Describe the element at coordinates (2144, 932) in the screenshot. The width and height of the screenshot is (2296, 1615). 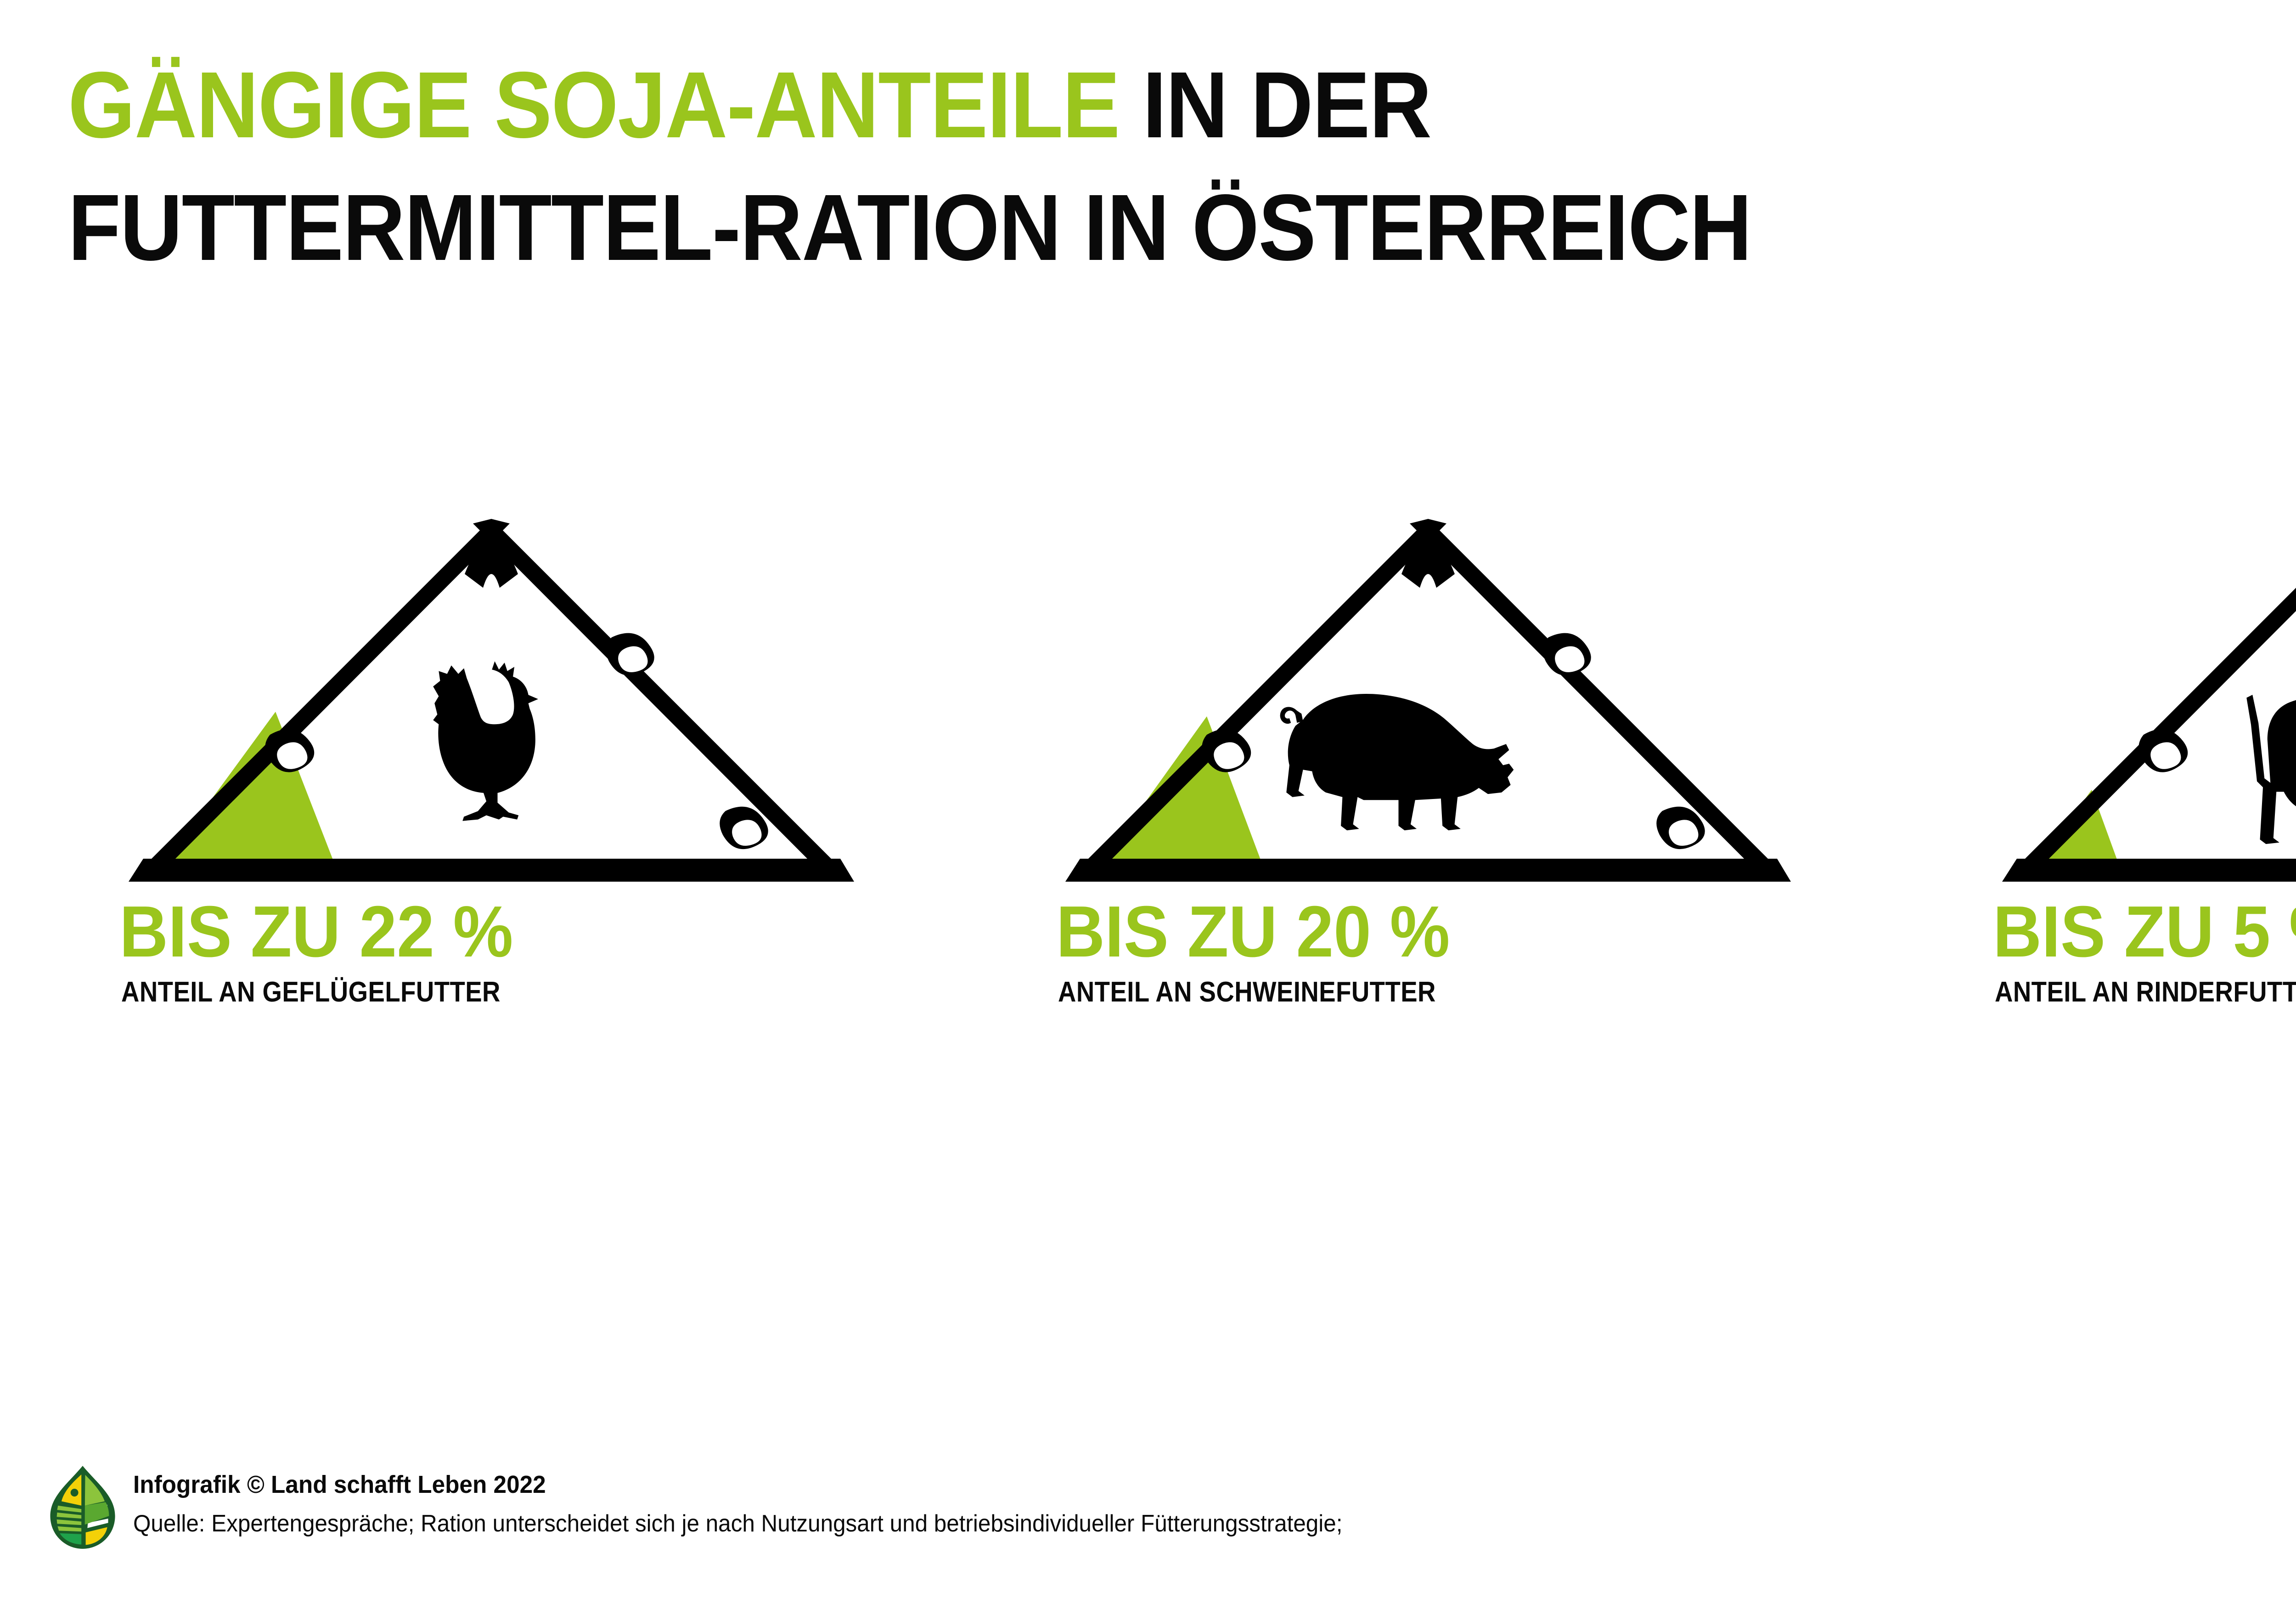
I see `percent-label-beef: BIS ZU 5 %` at that location.